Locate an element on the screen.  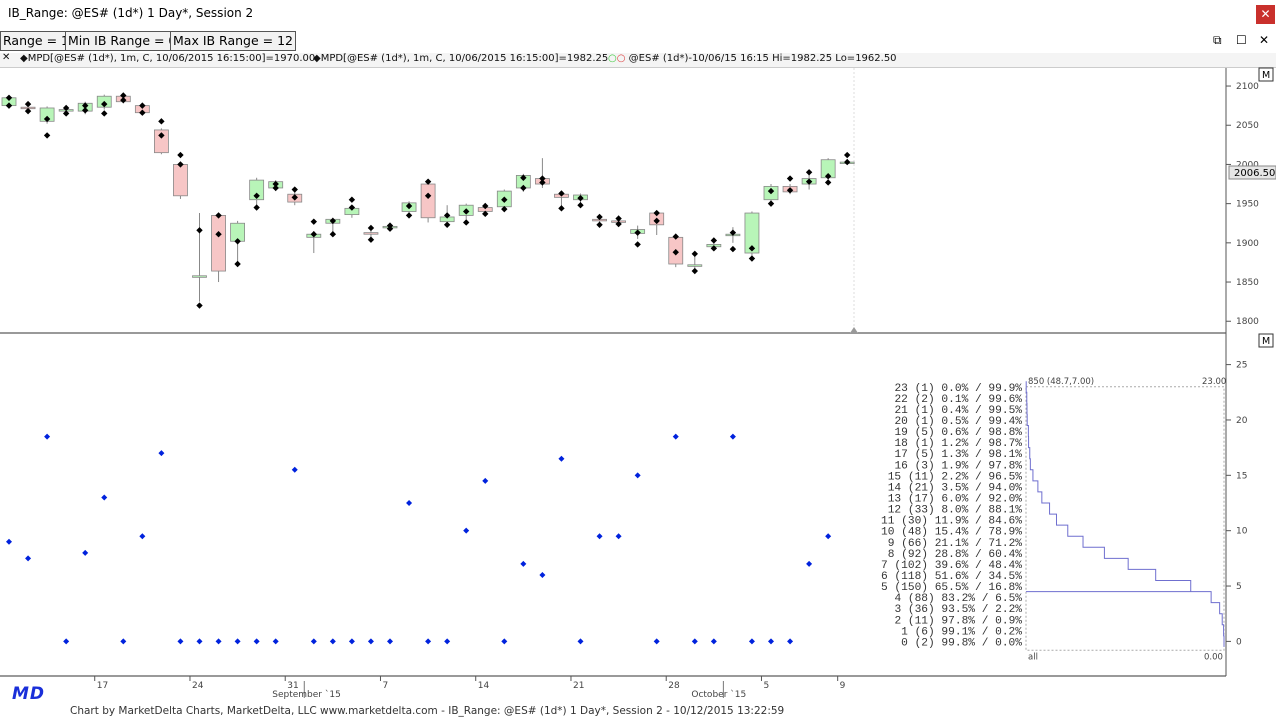
range-param-button: Range = 1 is located at coordinates (36, 41).